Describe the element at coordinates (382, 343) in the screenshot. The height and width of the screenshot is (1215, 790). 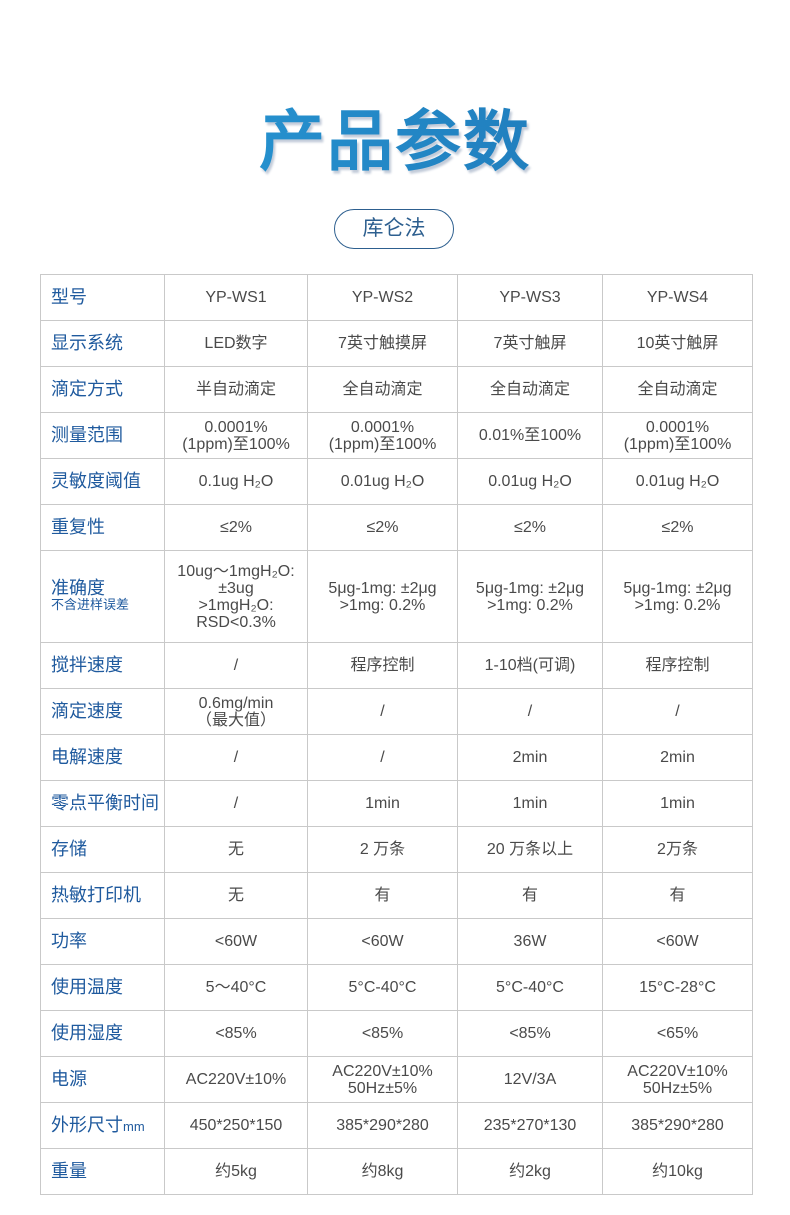
I see `table-cell: 7英寸触摸屏` at that location.